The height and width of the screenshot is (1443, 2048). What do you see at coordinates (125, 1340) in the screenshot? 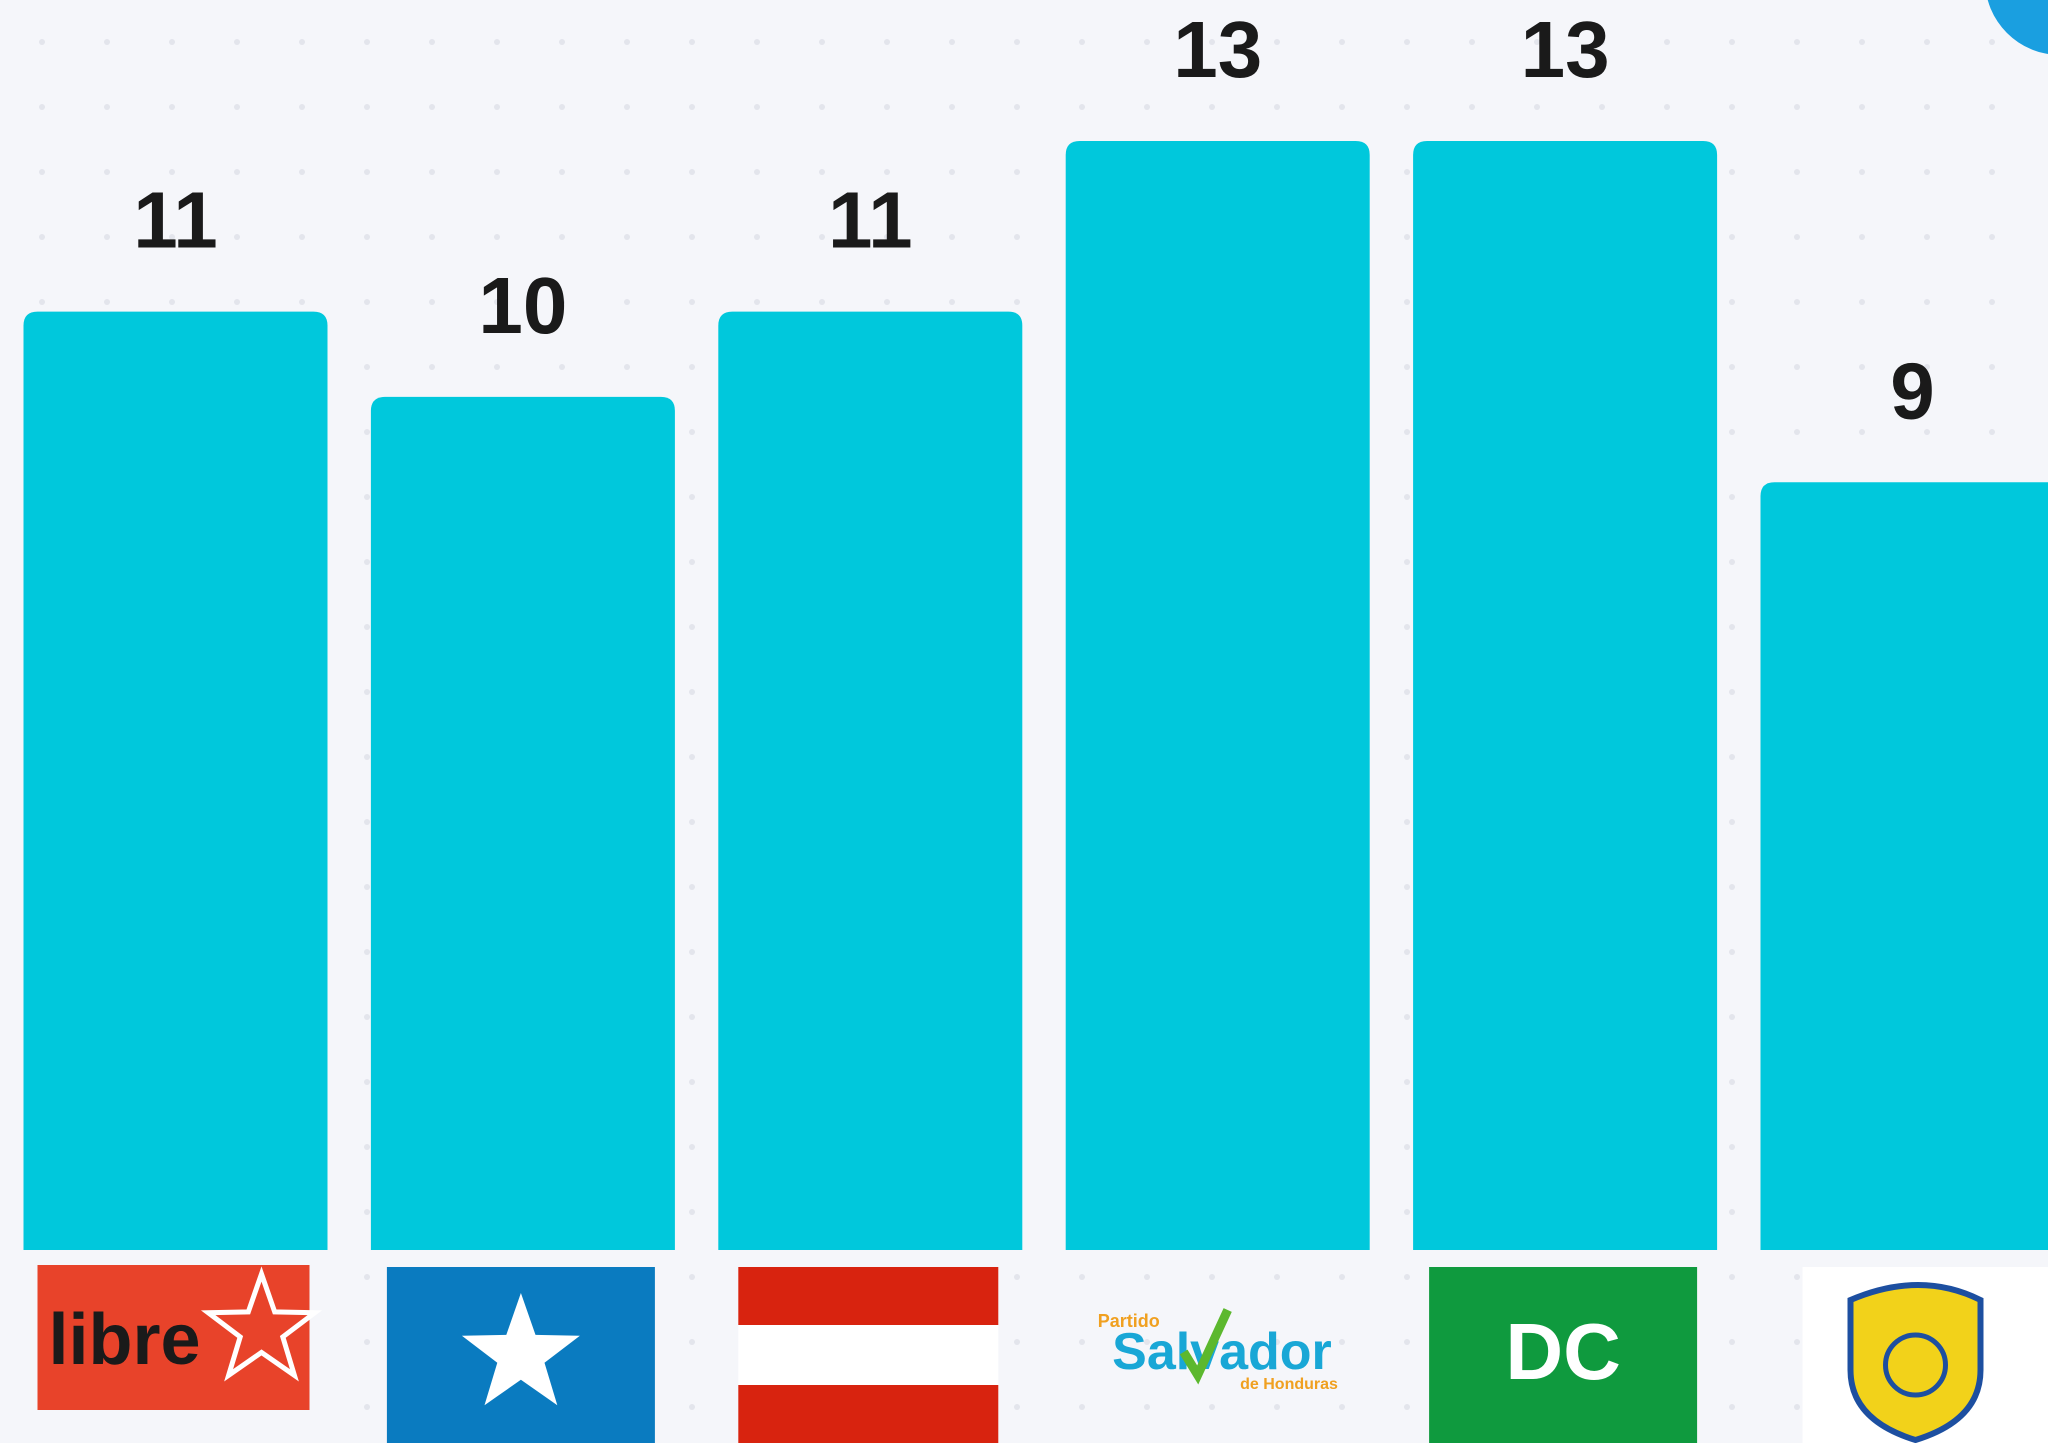
I see `category-label: libre` at bounding box center [125, 1340].